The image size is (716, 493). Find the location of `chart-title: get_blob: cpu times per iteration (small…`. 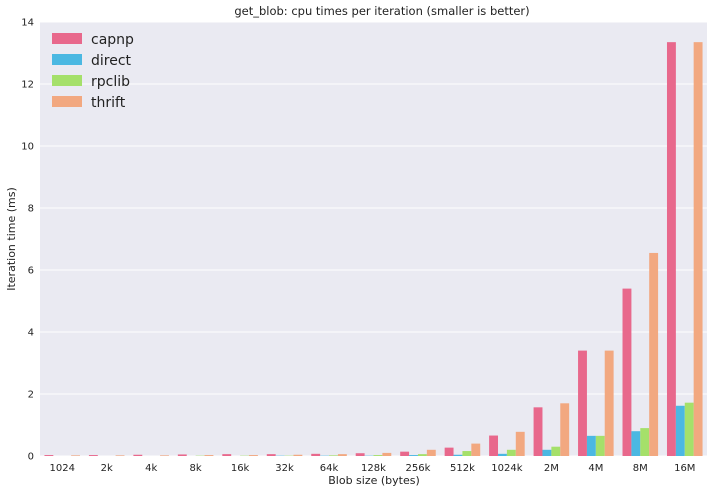

chart-title: get_blob: cpu times per iteration (small… is located at coordinates (381, 11).